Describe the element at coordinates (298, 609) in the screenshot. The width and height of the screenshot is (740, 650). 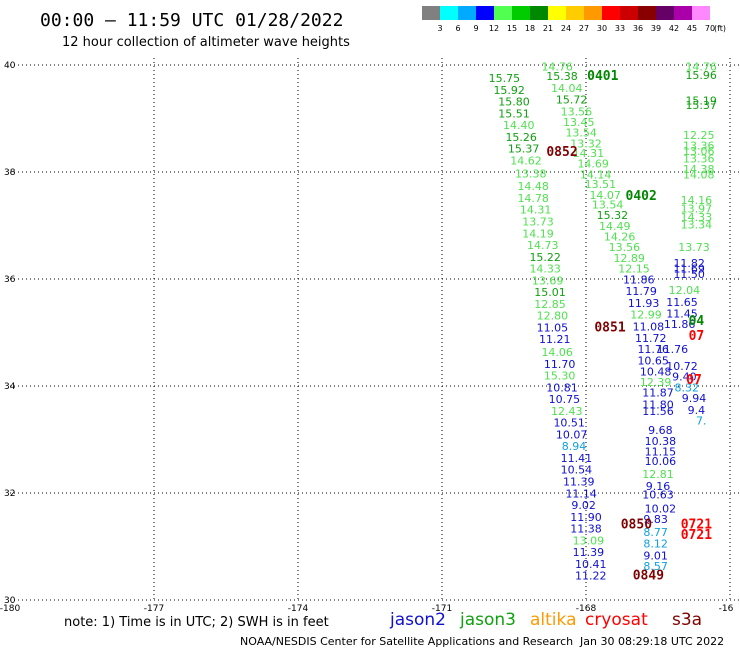
I see `x-tick-label: -174` at that location.